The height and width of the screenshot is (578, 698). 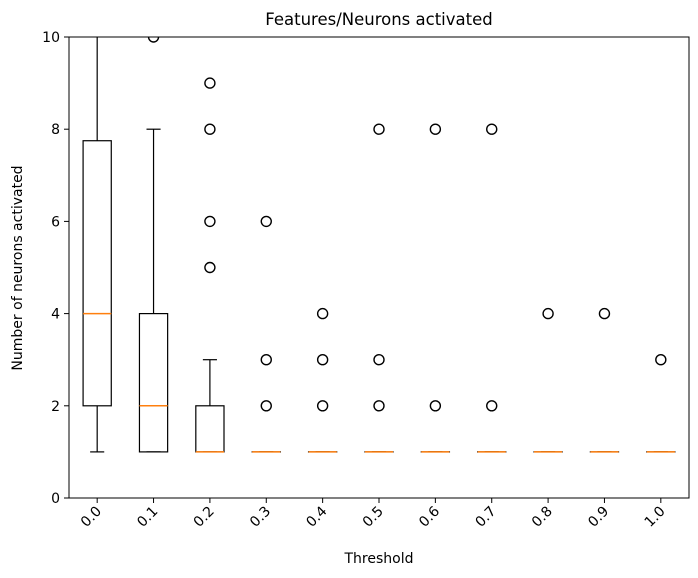 I want to click on x-tick-label: 0.2, so click(x=204, y=517).